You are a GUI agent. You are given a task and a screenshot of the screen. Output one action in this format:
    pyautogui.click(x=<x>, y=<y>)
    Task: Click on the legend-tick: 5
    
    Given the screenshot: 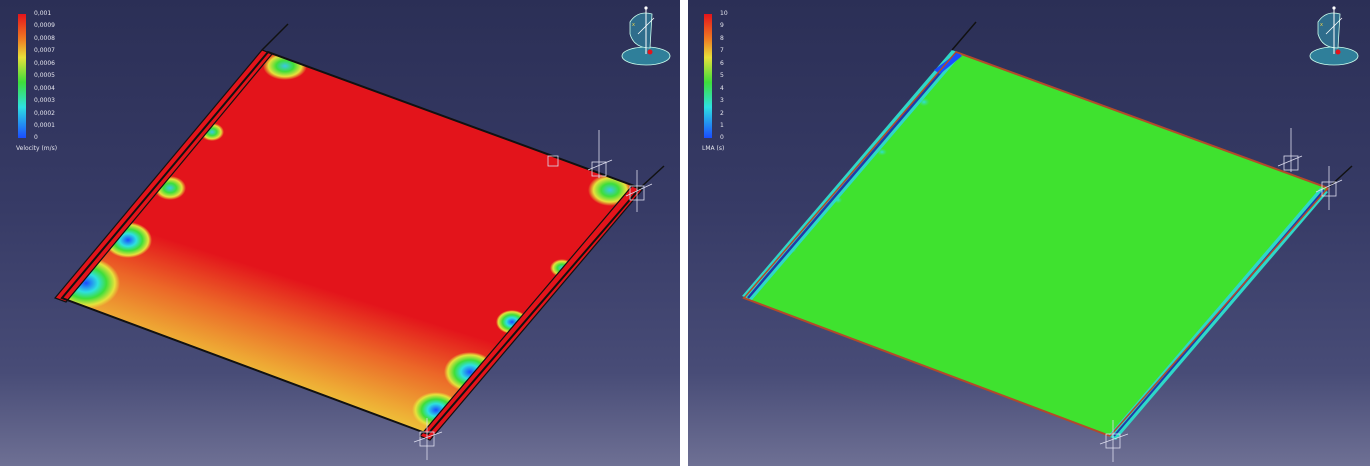 What is the action you would take?
    pyautogui.click(x=722, y=75)
    